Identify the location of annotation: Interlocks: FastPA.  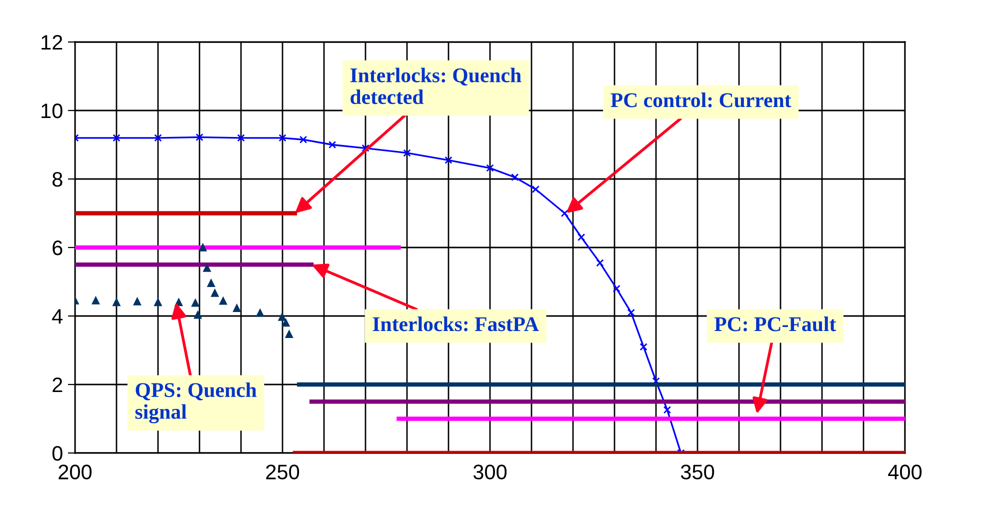
(455, 324).